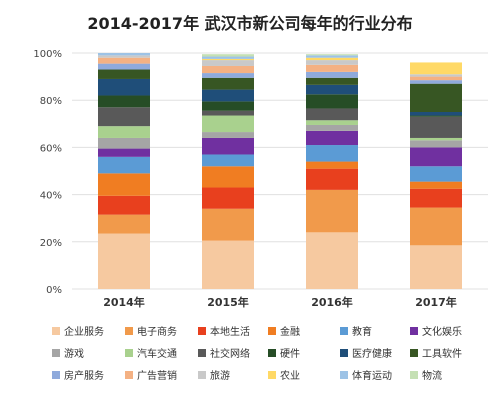  What do you see at coordinates (51, 243) in the screenshot?
I see `y-tick-label: 20%` at bounding box center [51, 243].